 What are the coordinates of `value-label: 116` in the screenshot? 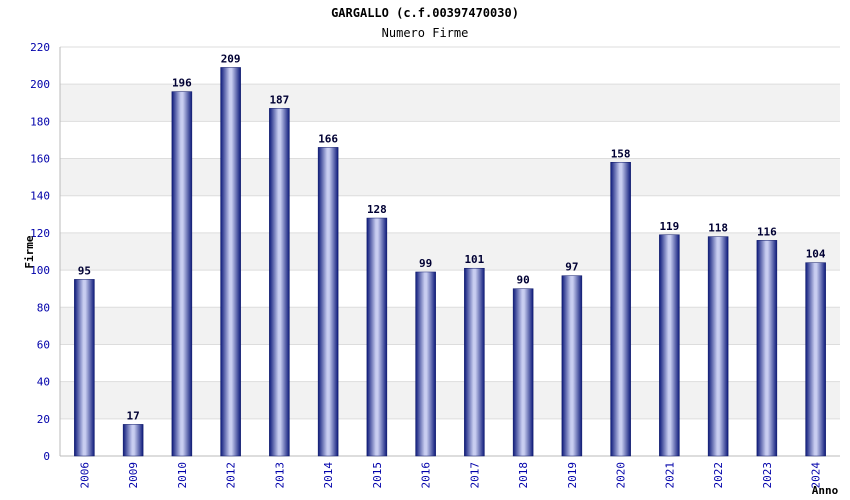 It's located at (767, 231).